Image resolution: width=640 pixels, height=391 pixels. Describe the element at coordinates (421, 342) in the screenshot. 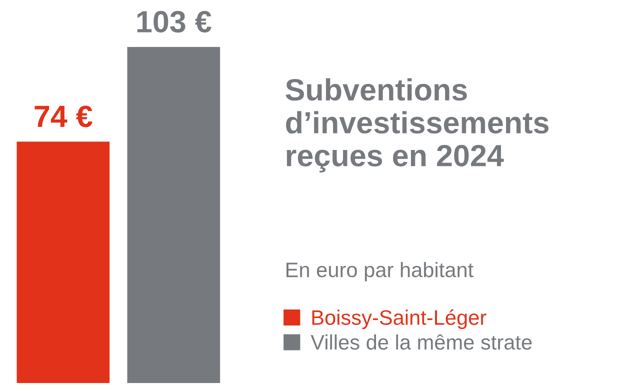

I see `legend-label: Villes de la même strate` at that location.